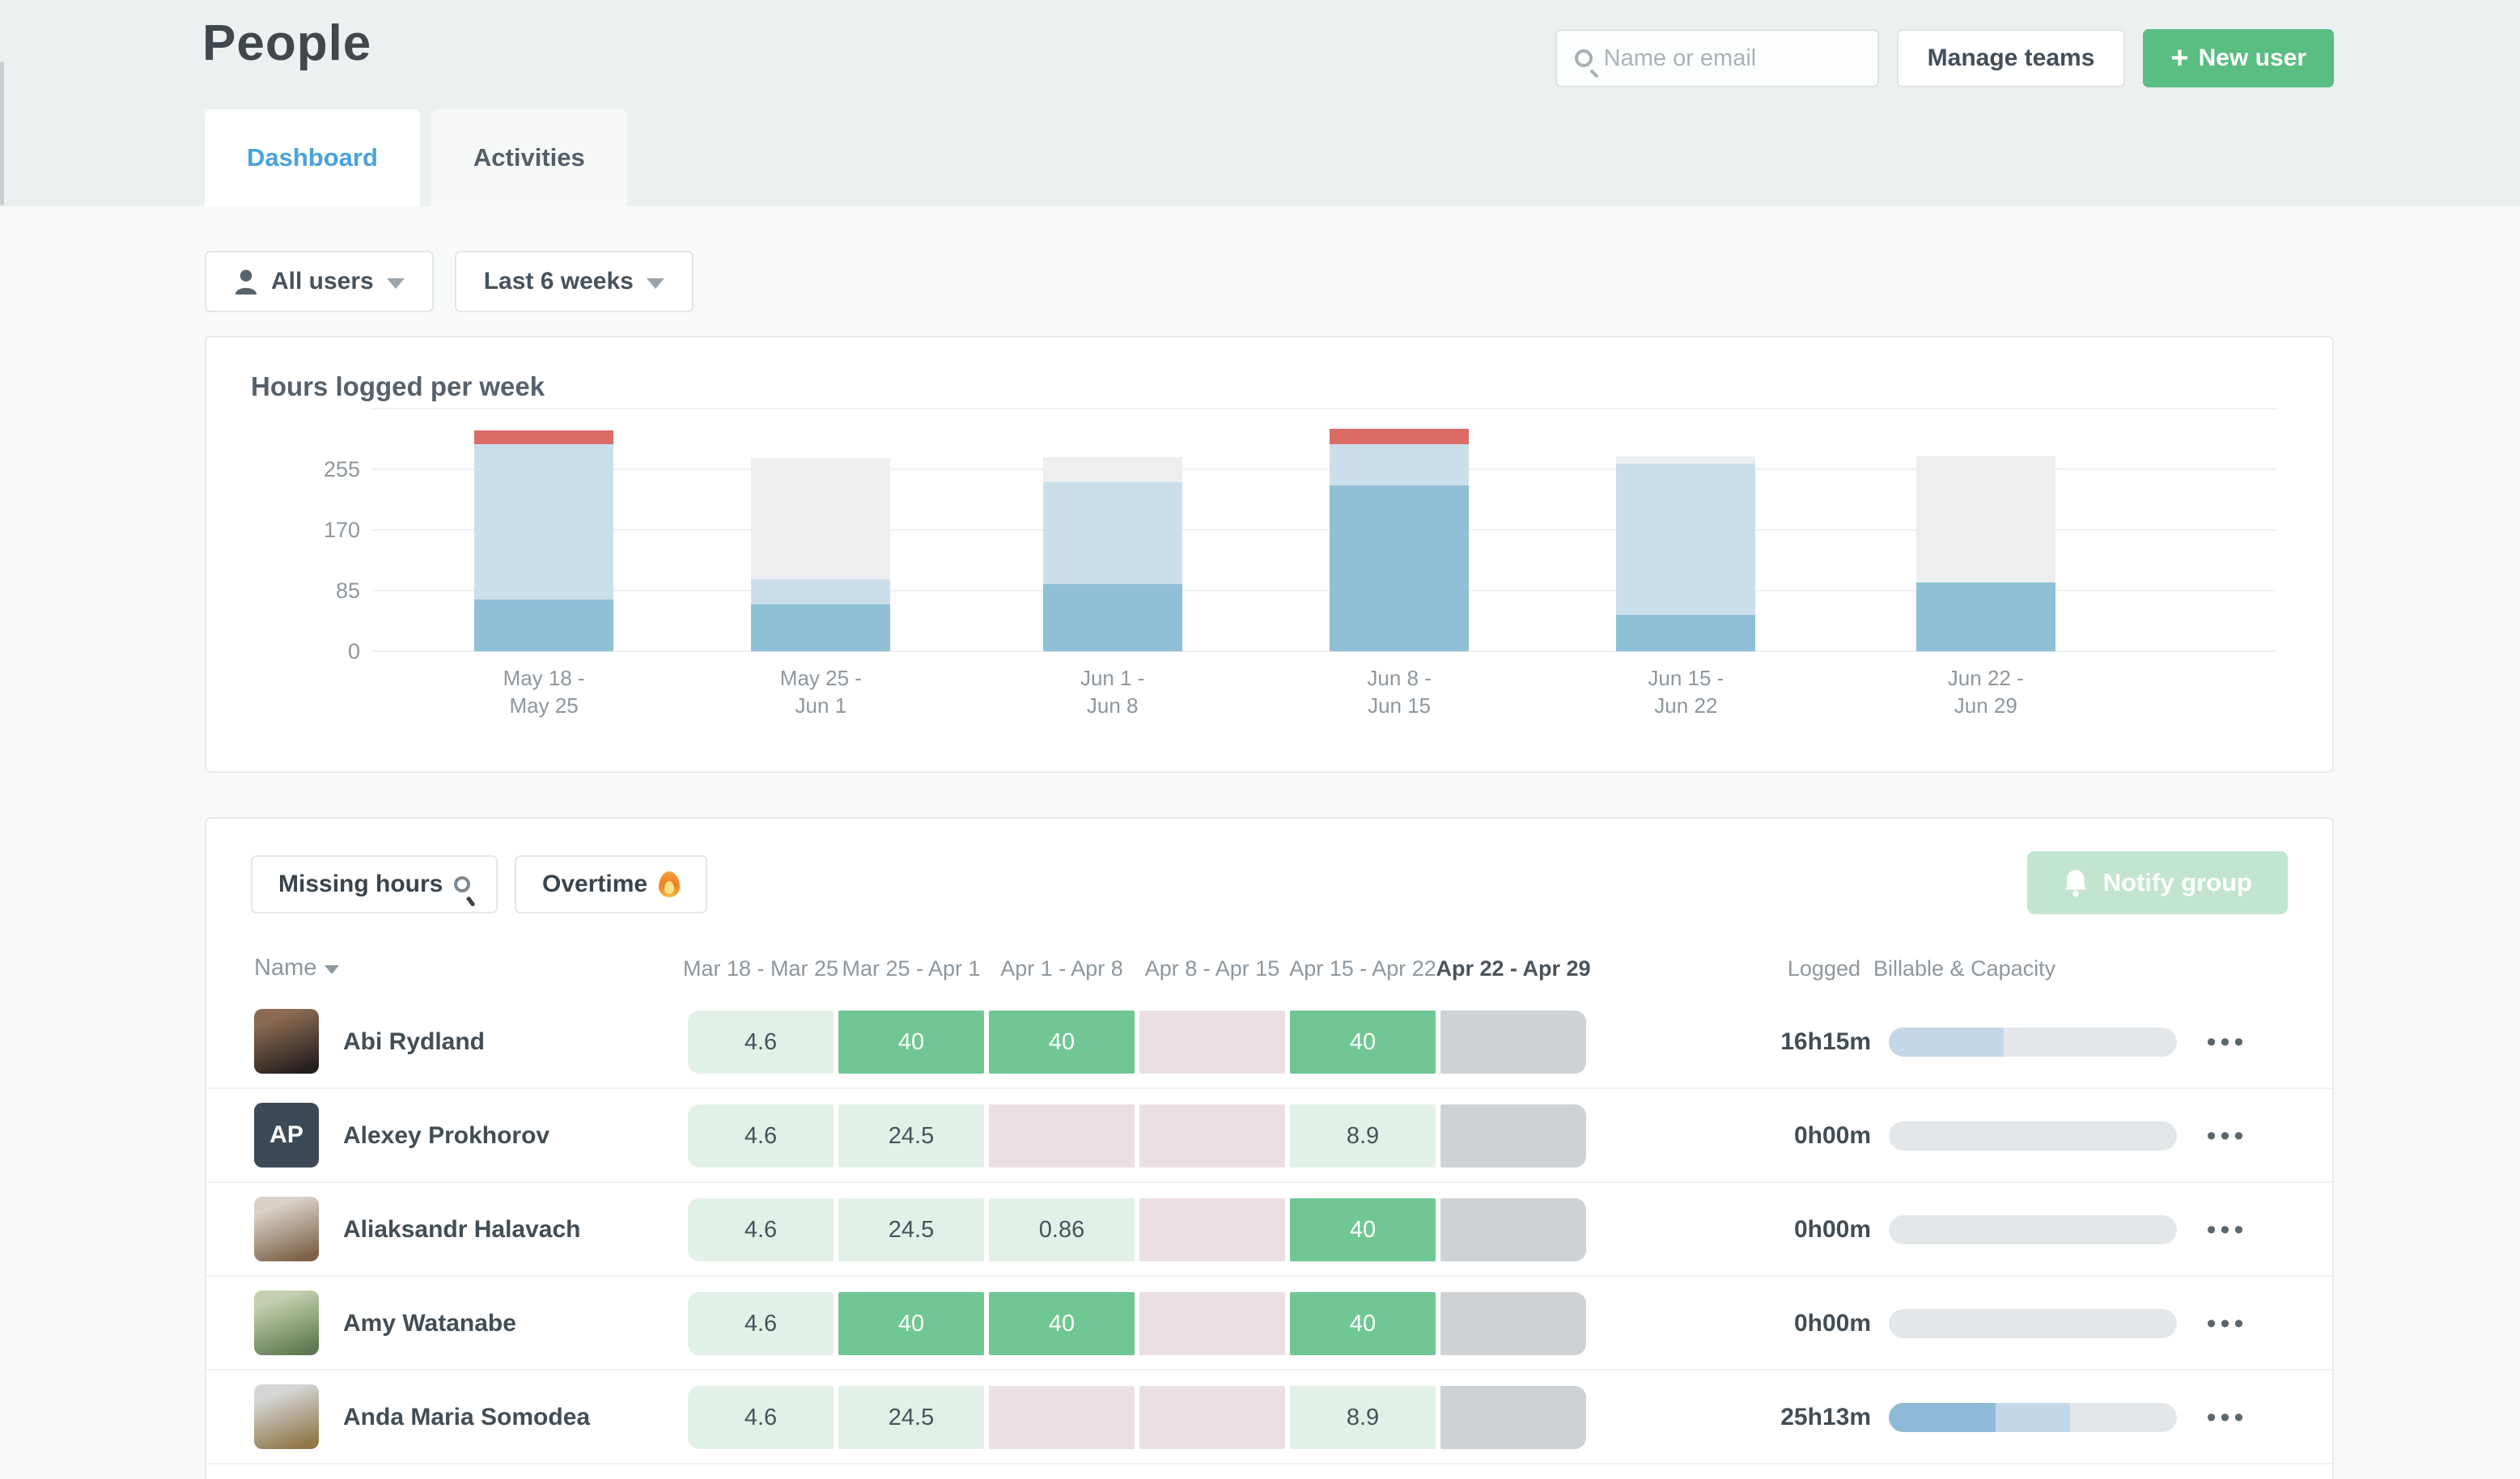 Image resolution: width=2520 pixels, height=1479 pixels. What do you see at coordinates (354, 651) in the screenshot?
I see `y-axis-tick-label: 0` at bounding box center [354, 651].